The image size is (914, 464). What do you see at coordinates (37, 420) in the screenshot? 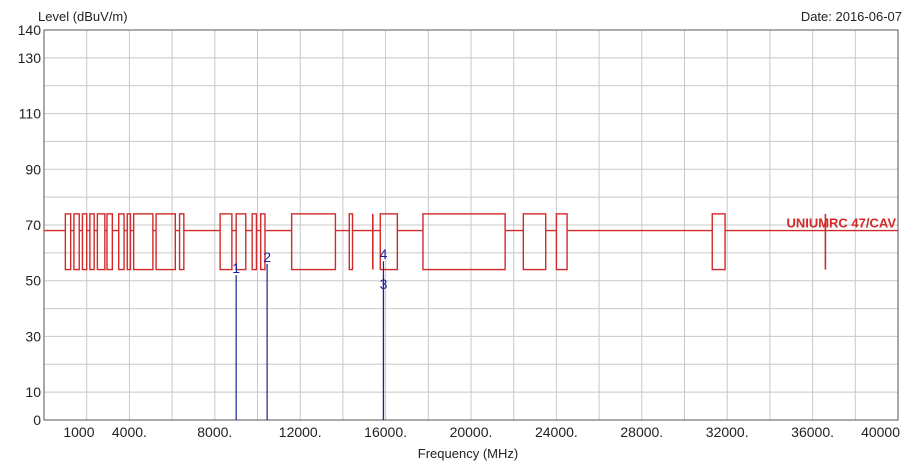
I see `y-tick-label: 0` at bounding box center [37, 420].